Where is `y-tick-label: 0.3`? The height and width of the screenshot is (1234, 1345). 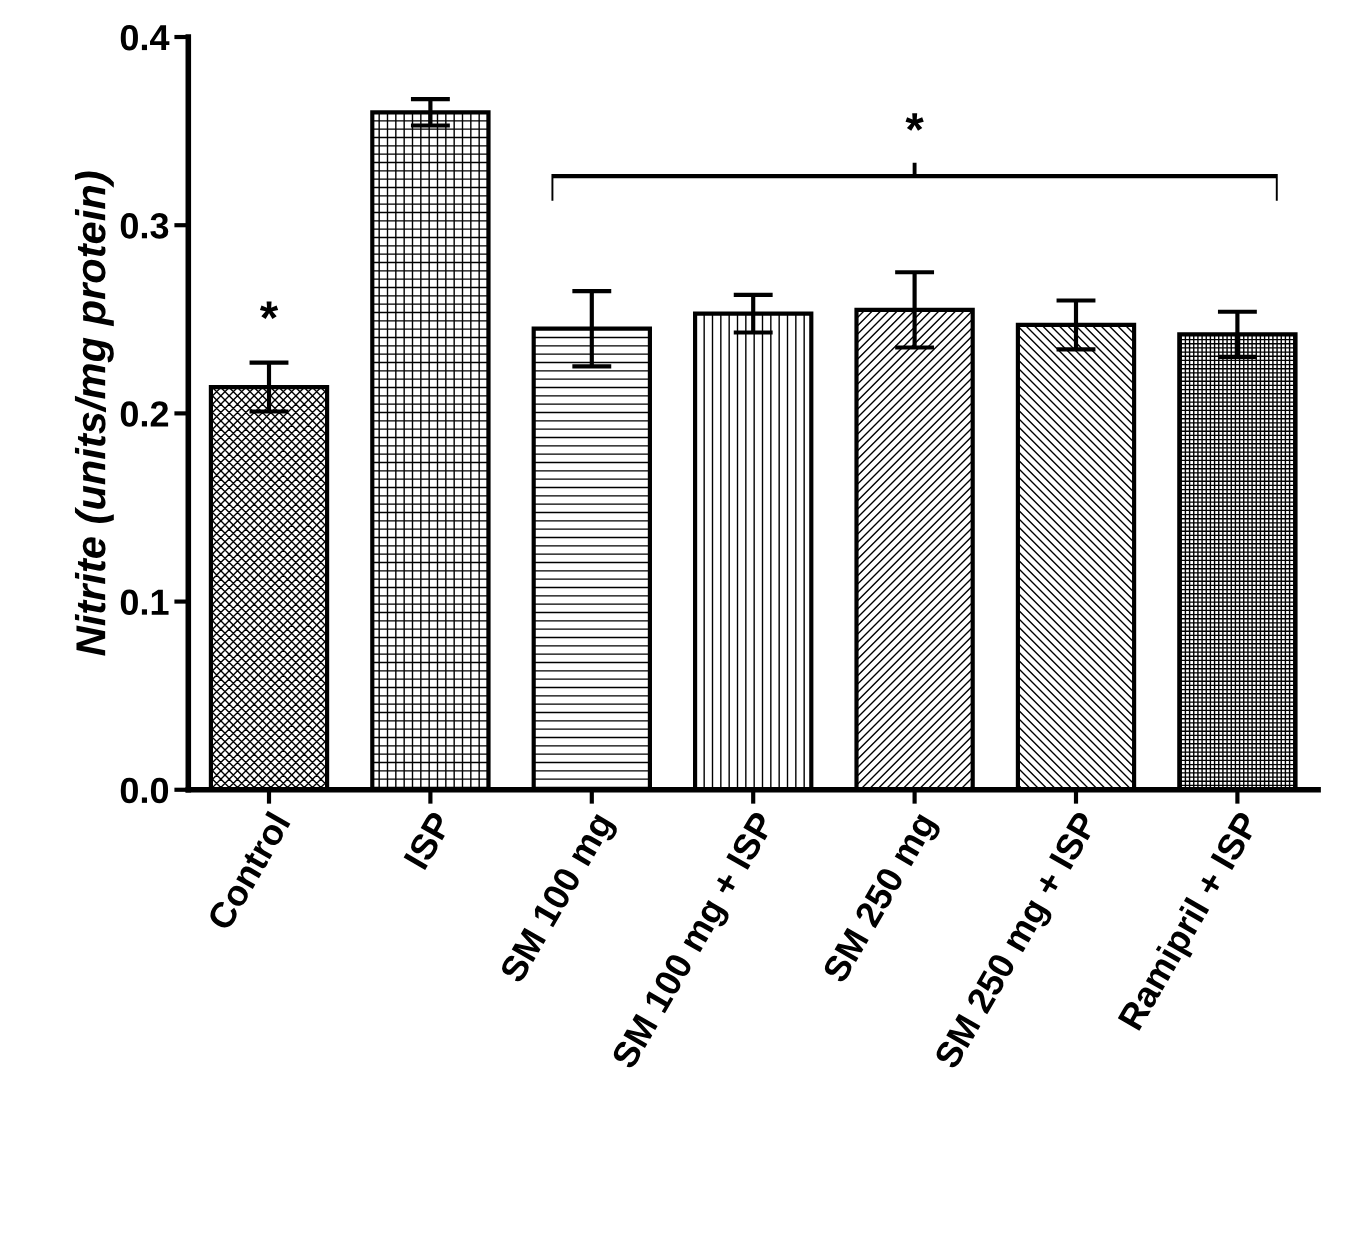
y-tick-label: 0.3 is located at coordinates (144, 226).